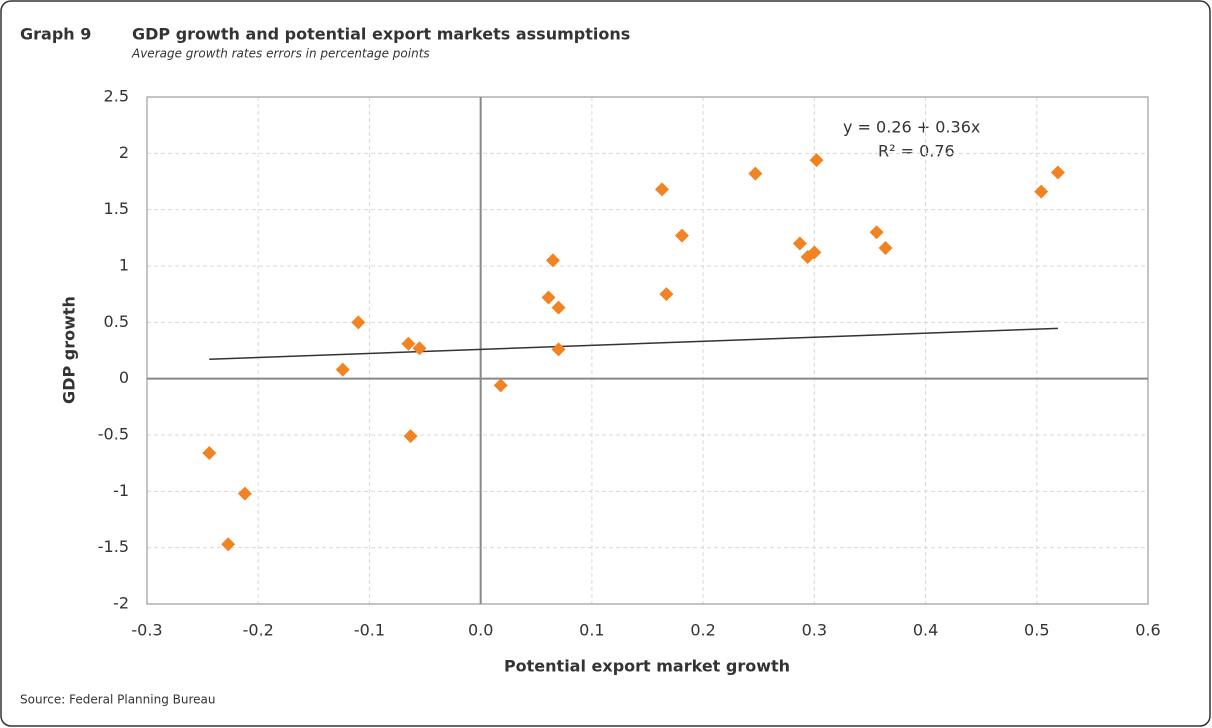 The image size is (1212, 728). Describe the element at coordinates (146, 630) in the screenshot. I see `x-tick-label: -0.3` at that location.